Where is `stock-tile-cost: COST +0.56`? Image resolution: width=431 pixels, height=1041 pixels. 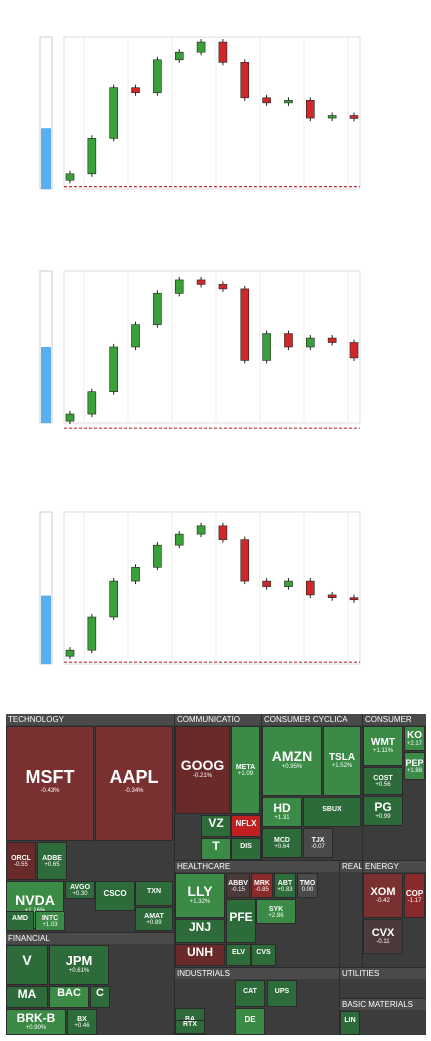 stock-tile-cost: COST +0.56 is located at coordinates (383, 781).